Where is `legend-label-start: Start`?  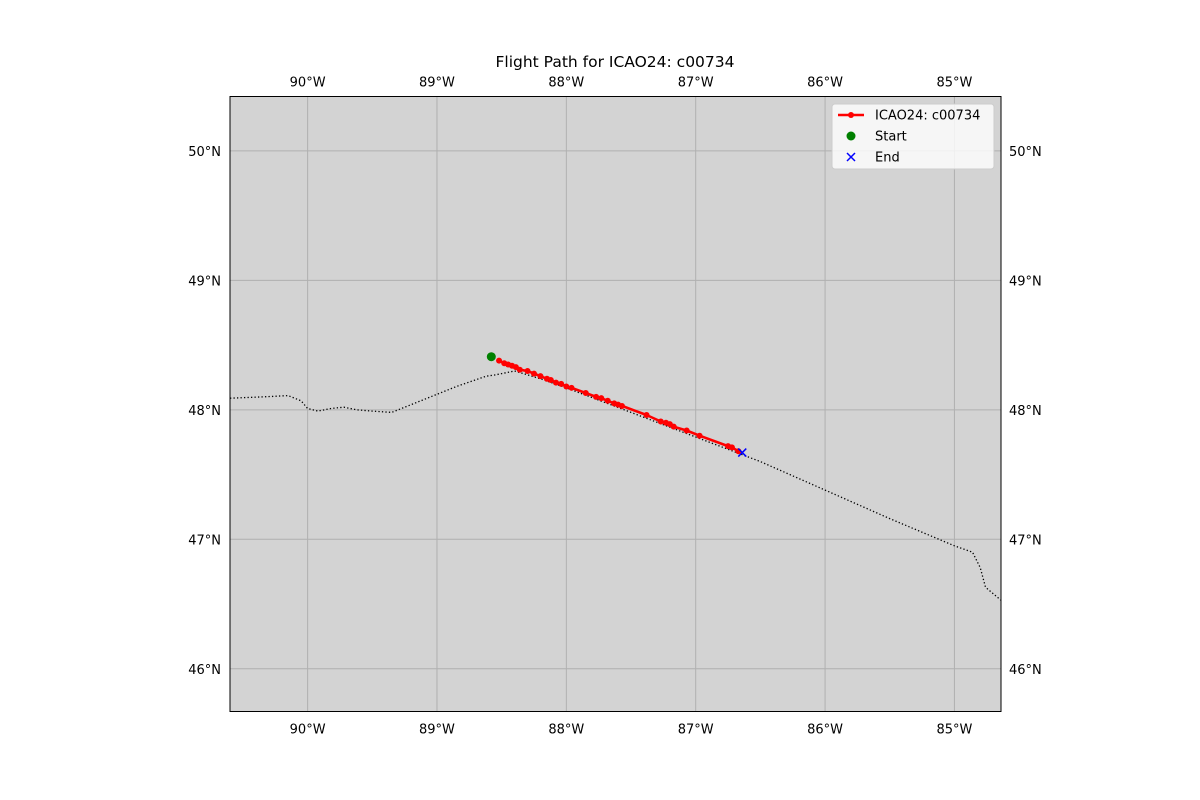 legend-label-start: Start is located at coordinates (891, 137).